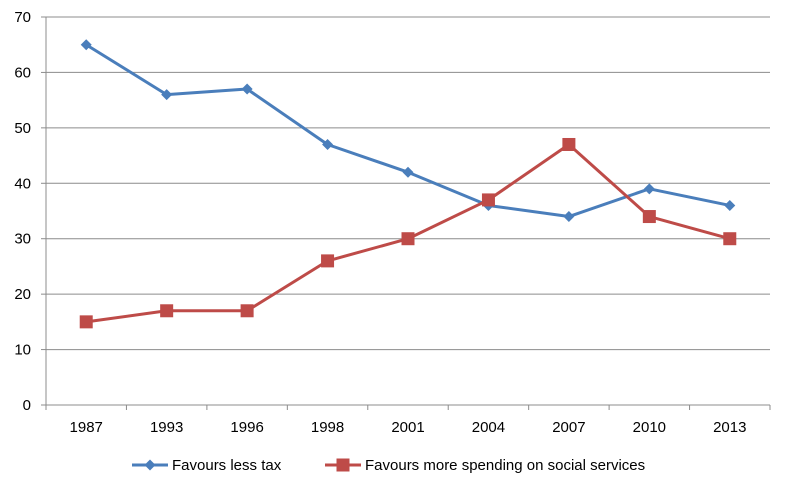 The height and width of the screenshot is (478, 798). I want to click on x-tick-label: 1993, so click(166, 427).